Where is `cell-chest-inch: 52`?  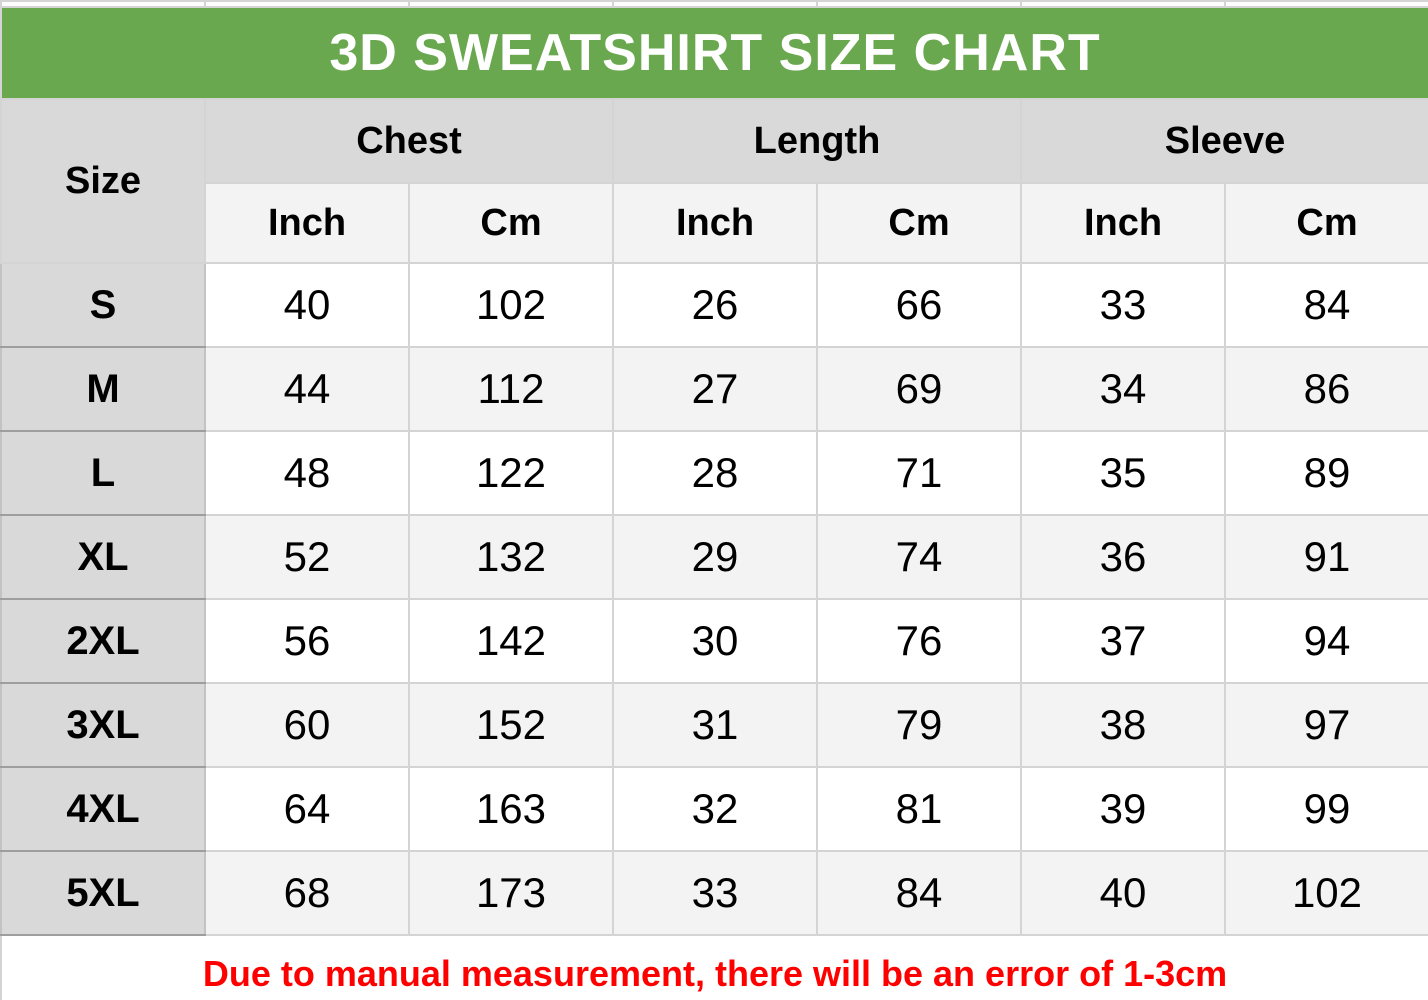 cell-chest-inch: 52 is located at coordinates (307, 557).